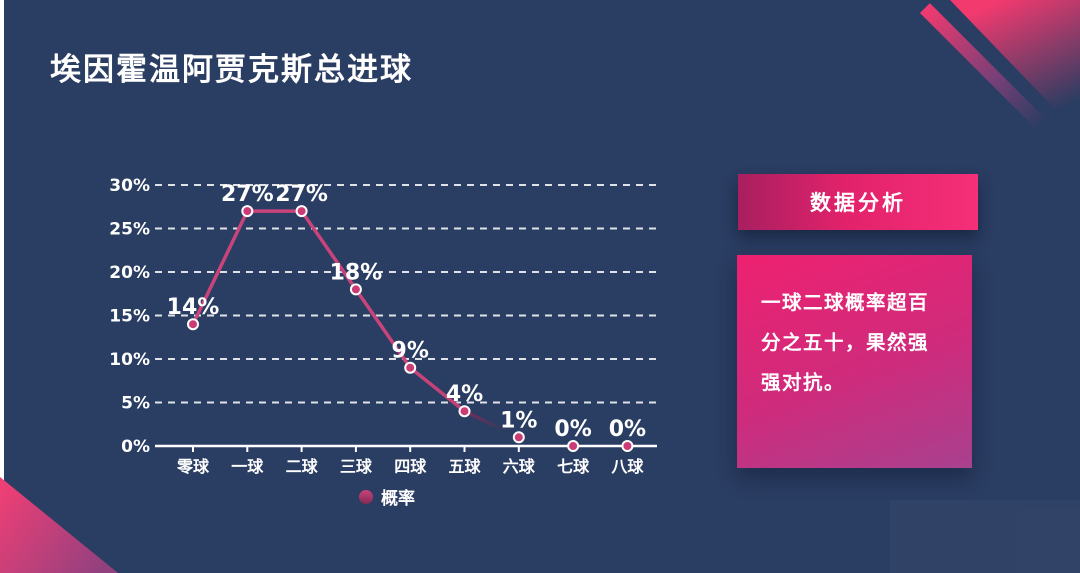 Image resolution: width=1080 pixels, height=573 pixels. Describe the element at coordinates (519, 466) in the screenshot. I see `x-tick-label: 六球` at that location.